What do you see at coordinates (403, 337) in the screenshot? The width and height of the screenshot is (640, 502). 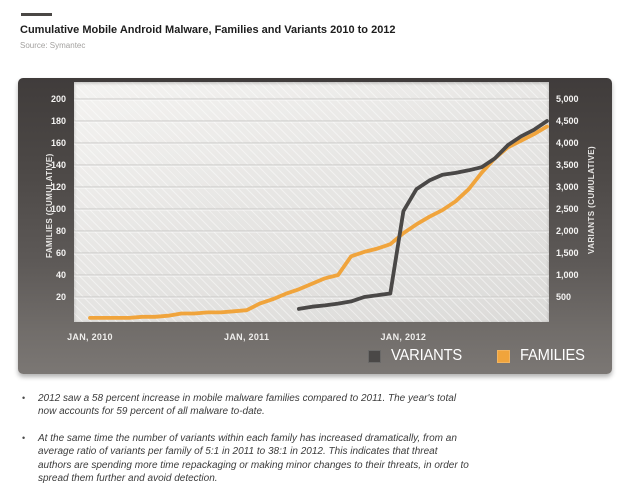 I see `x-axis-label: JAN, 2012` at bounding box center [403, 337].